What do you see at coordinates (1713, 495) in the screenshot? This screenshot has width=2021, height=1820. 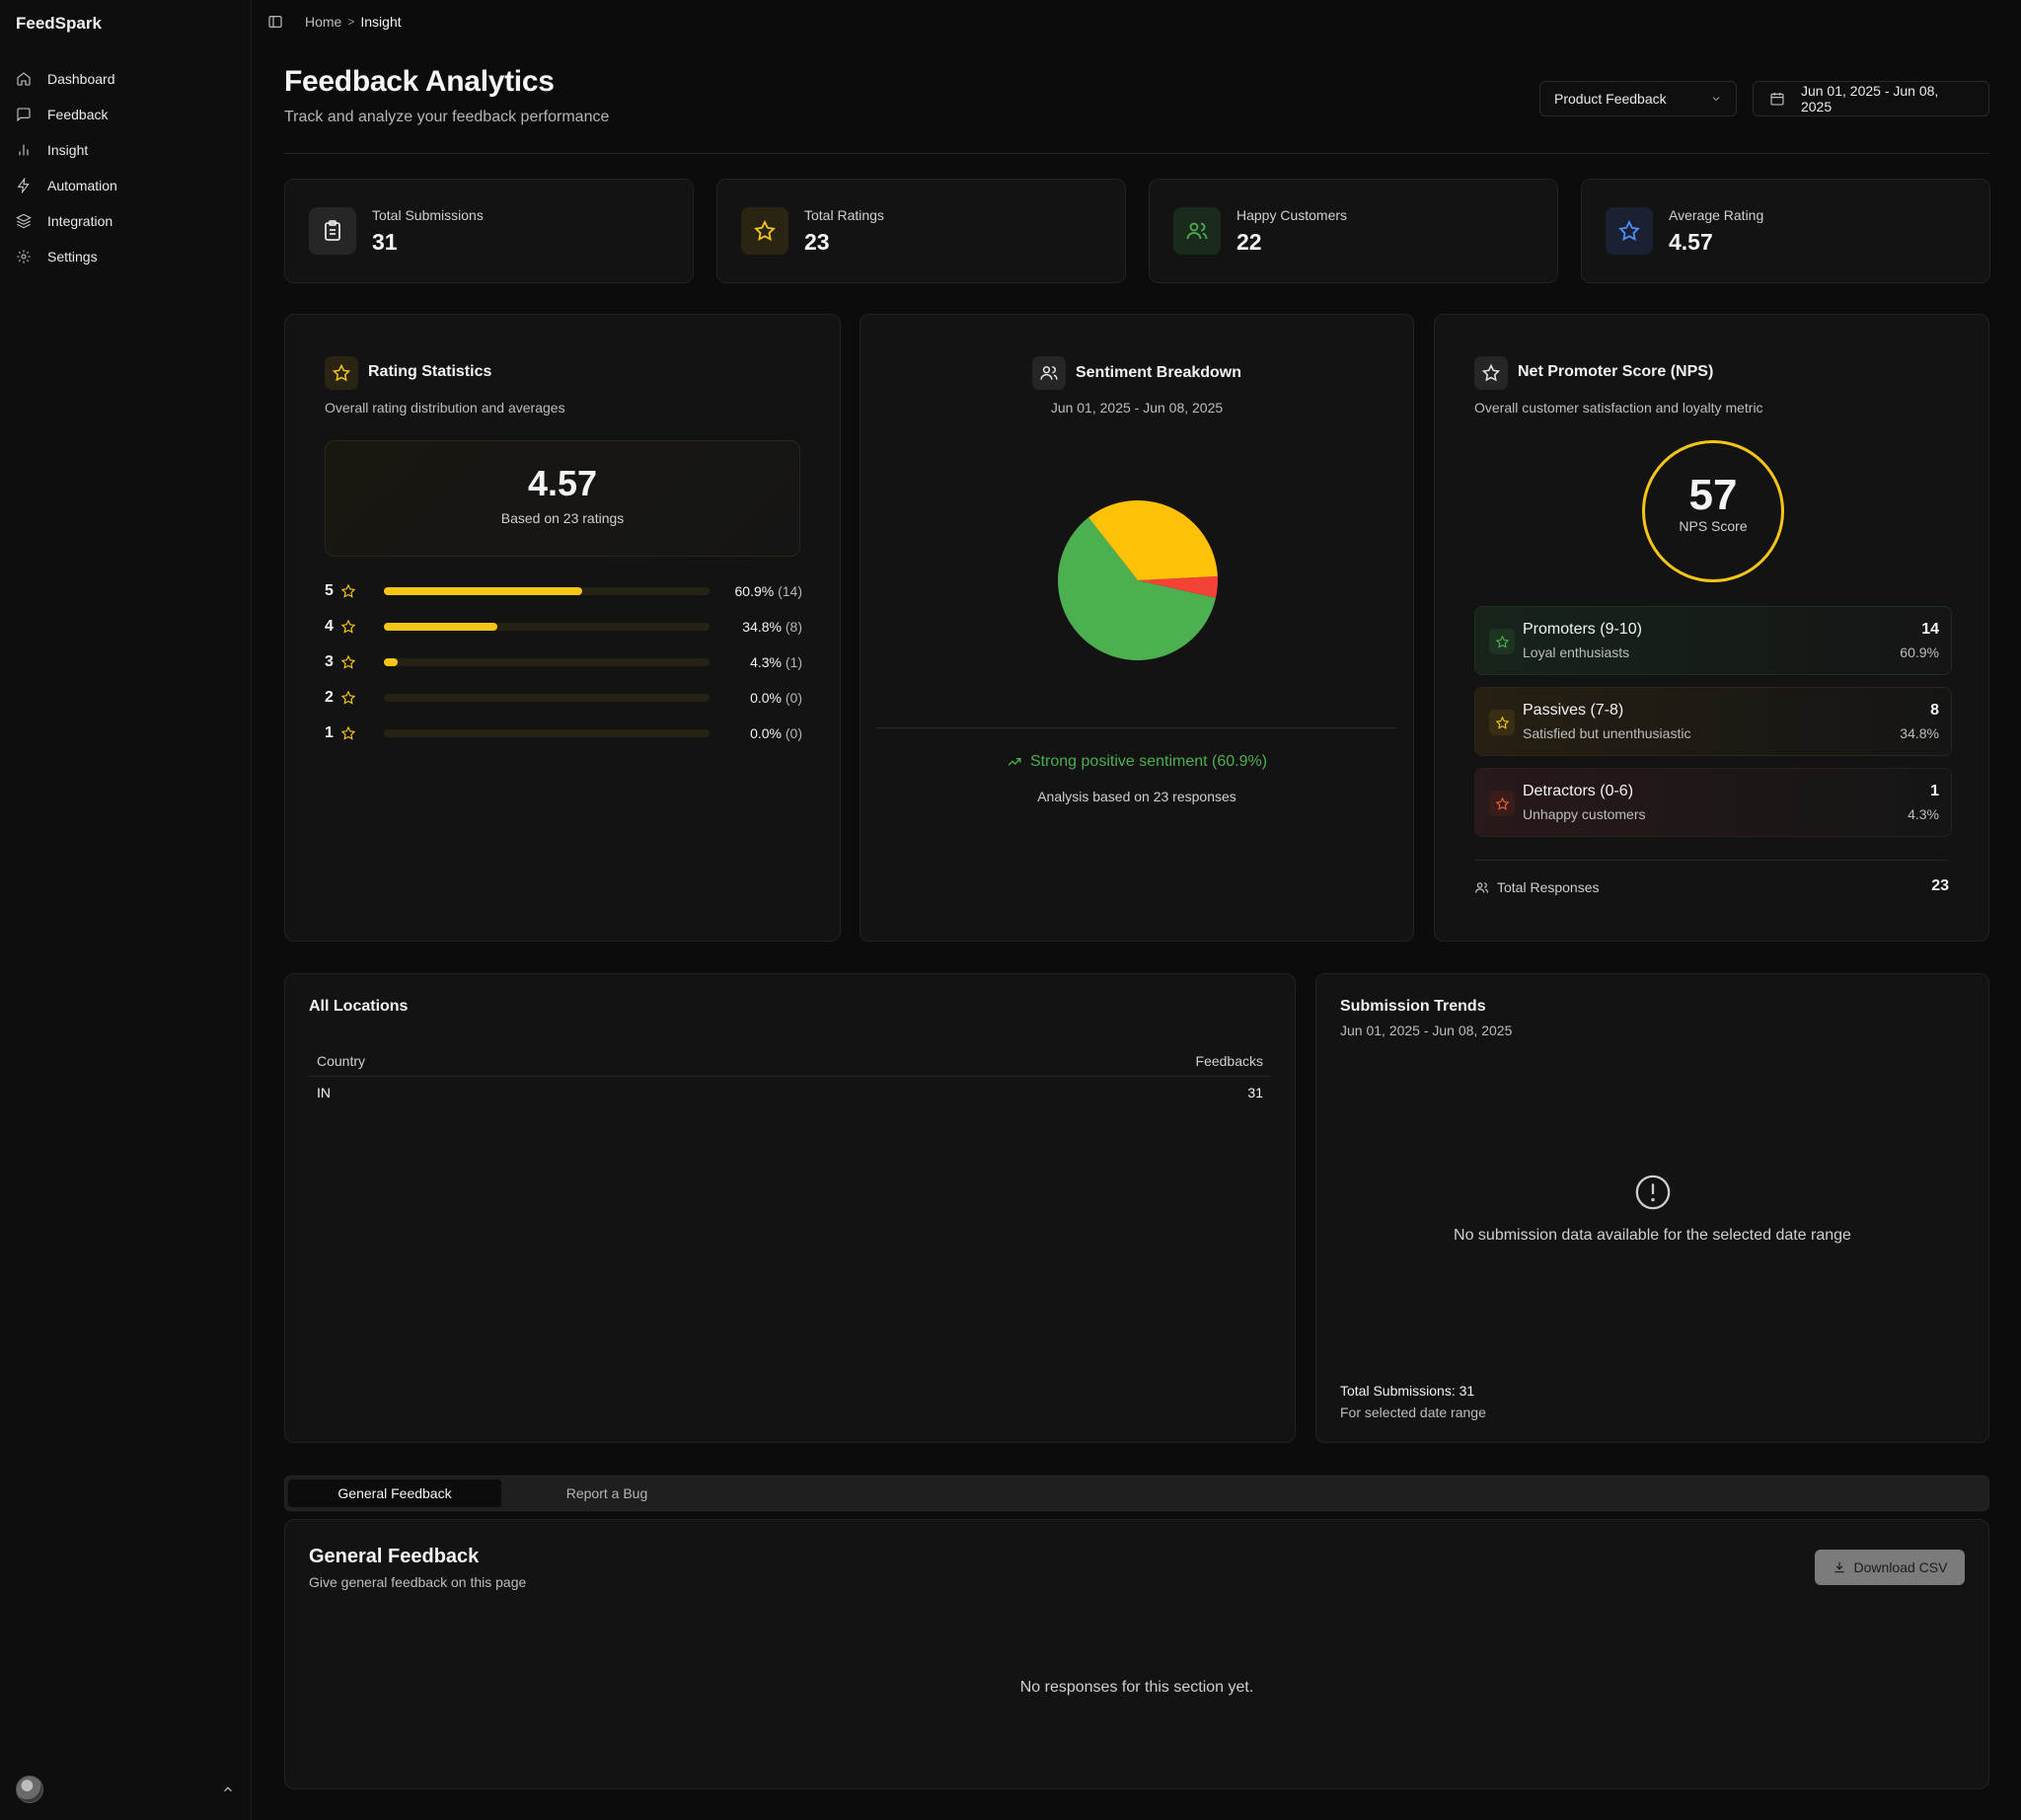 I see `nps-score: 57` at bounding box center [1713, 495].